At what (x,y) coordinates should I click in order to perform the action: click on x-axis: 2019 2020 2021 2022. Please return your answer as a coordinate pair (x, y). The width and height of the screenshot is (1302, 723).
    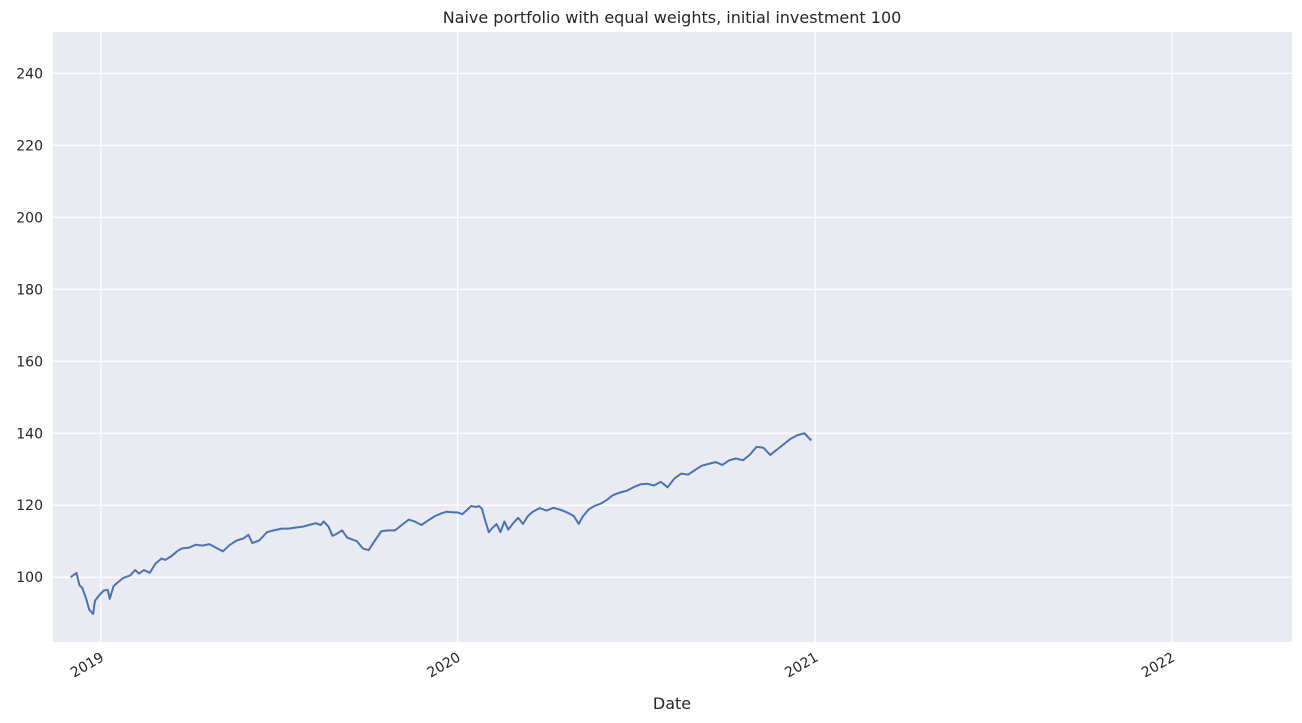
    Looking at the image, I should click on (623, 666).